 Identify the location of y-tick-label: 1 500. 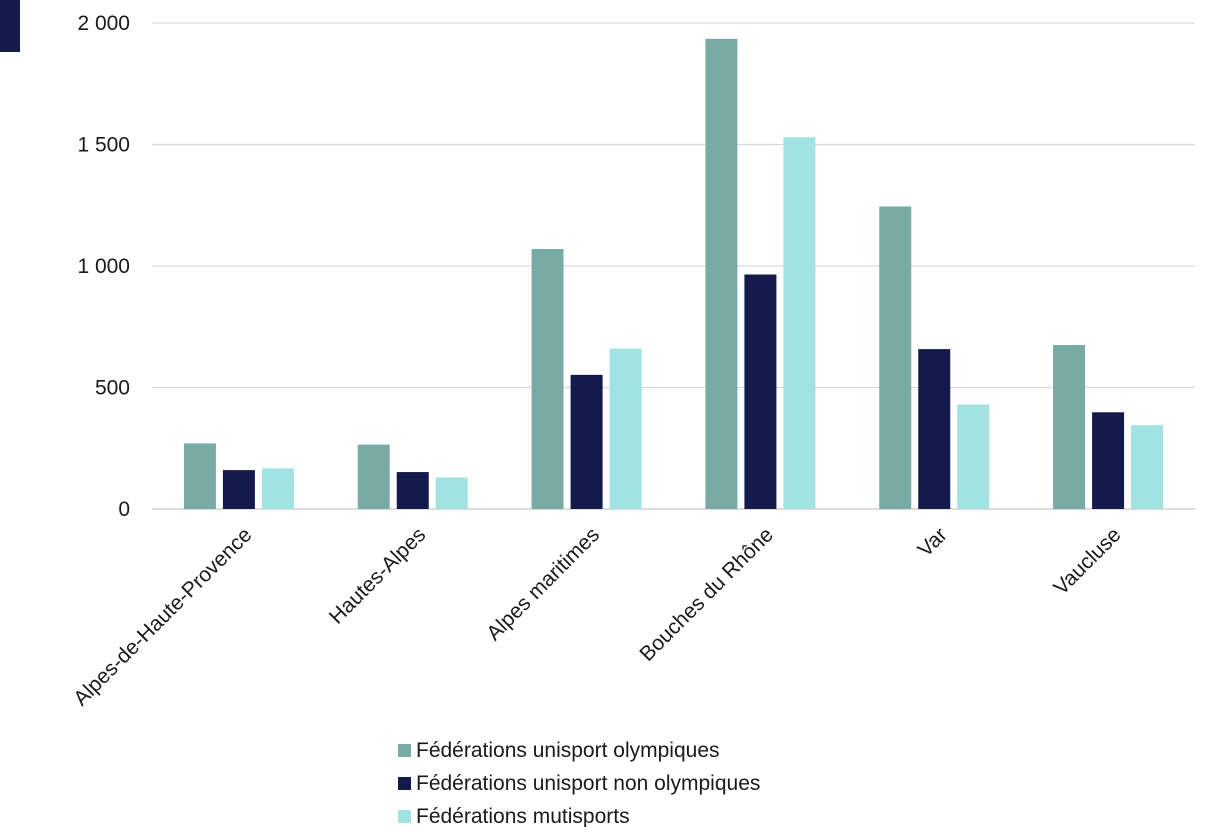
(103, 145).